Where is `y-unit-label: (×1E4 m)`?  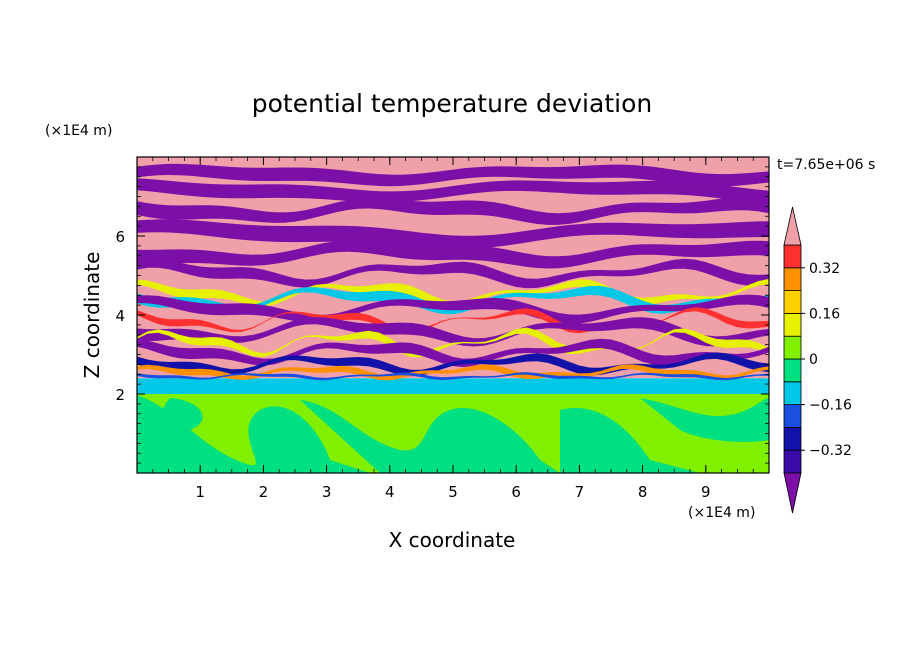
y-unit-label: (×1E4 m) is located at coordinates (78, 131).